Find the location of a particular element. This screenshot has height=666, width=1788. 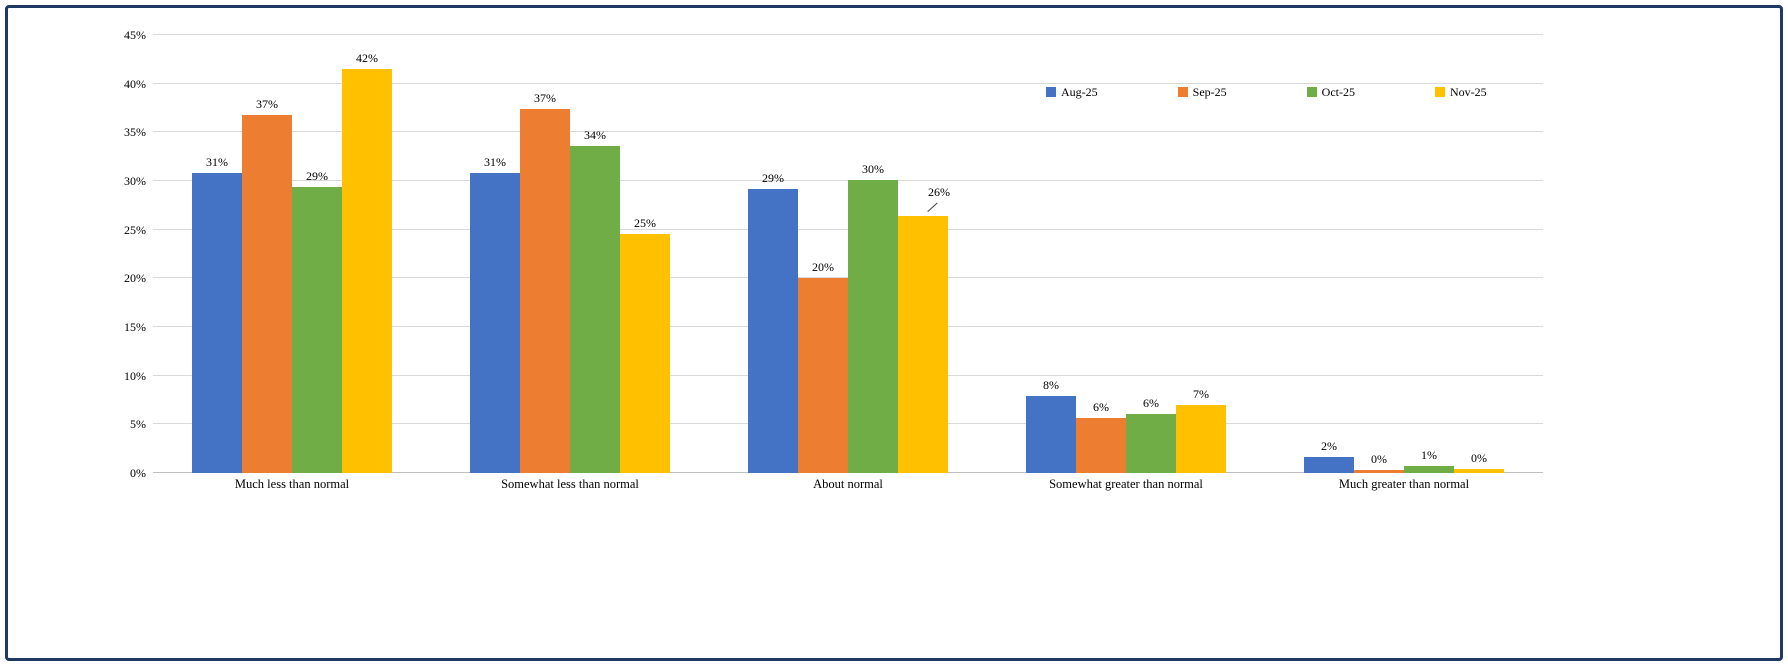

bar-group: 29% 20% 30% 26% is located at coordinates (848, 254).